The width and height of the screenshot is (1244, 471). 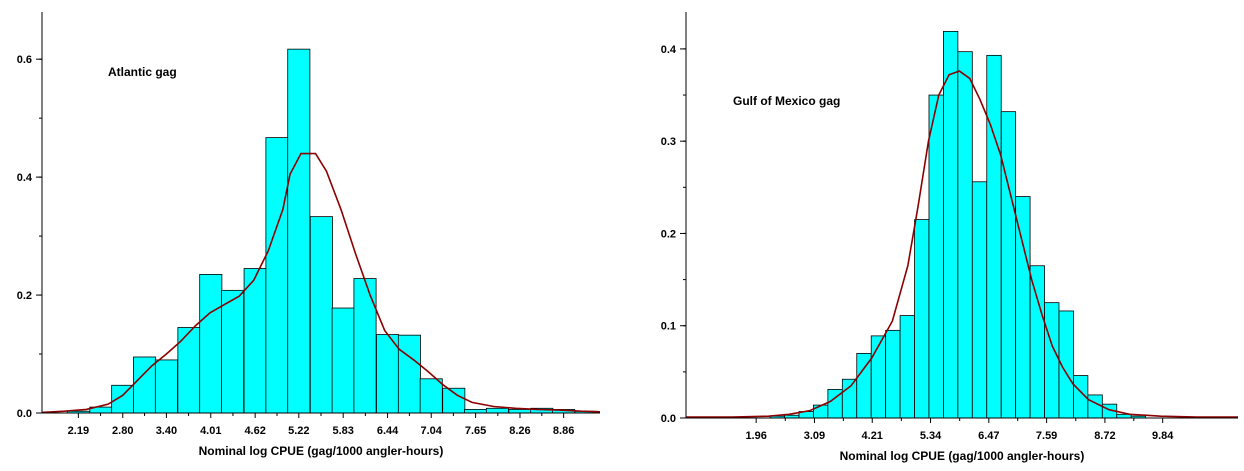 What do you see at coordinates (1104, 436) in the screenshot?
I see `x-tick-label: 8.72` at bounding box center [1104, 436].